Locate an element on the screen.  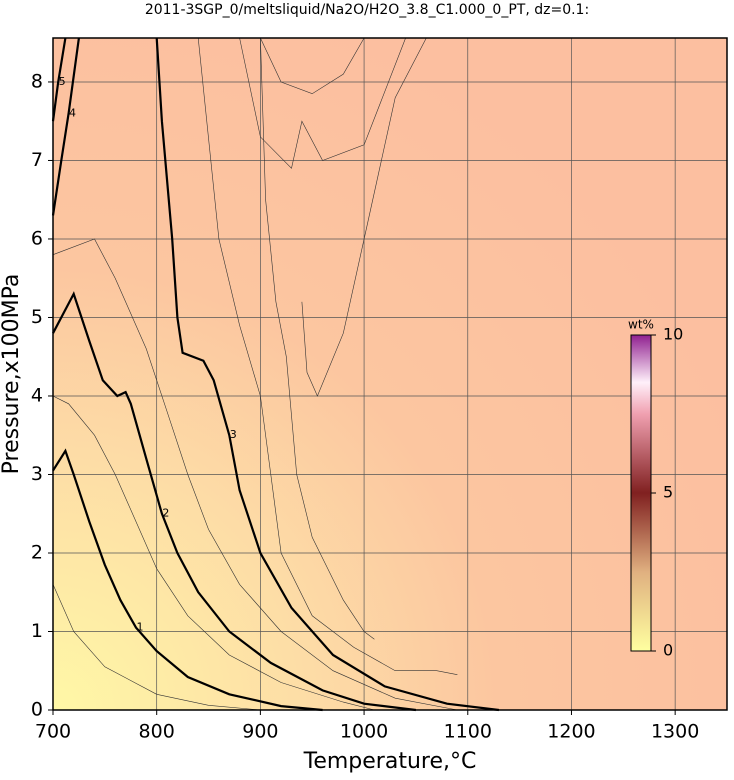
y-tick-label: 0 is located at coordinates (37, 710).